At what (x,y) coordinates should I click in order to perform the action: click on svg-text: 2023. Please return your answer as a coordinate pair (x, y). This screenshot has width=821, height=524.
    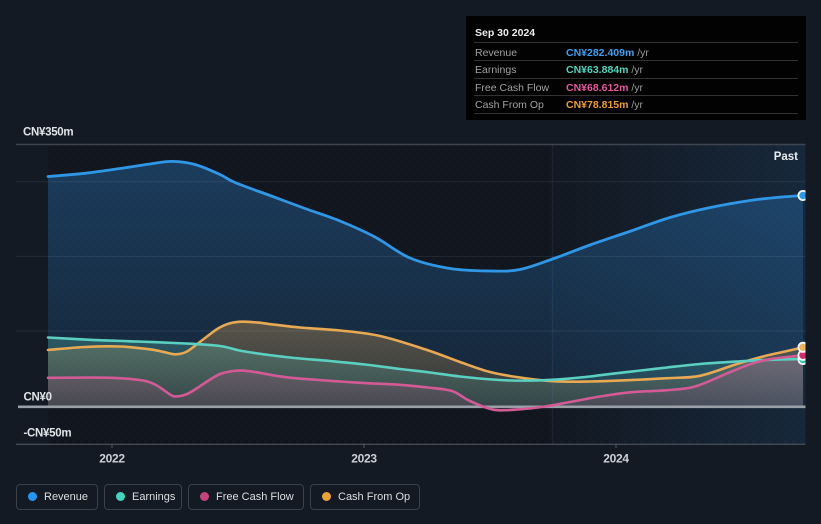
    Looking at the image, I should click on (364, 458).